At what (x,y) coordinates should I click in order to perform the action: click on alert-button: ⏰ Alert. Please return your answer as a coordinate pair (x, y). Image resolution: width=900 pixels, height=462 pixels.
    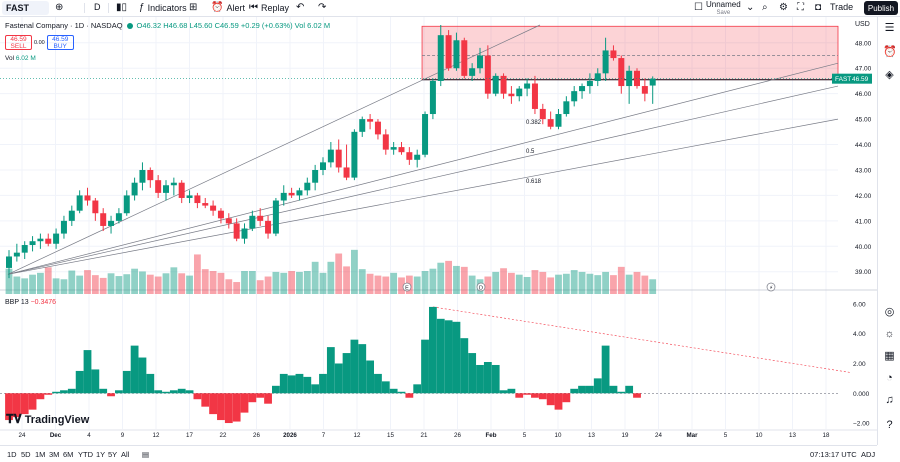
    Looking at the image, I should click on (228, 8).